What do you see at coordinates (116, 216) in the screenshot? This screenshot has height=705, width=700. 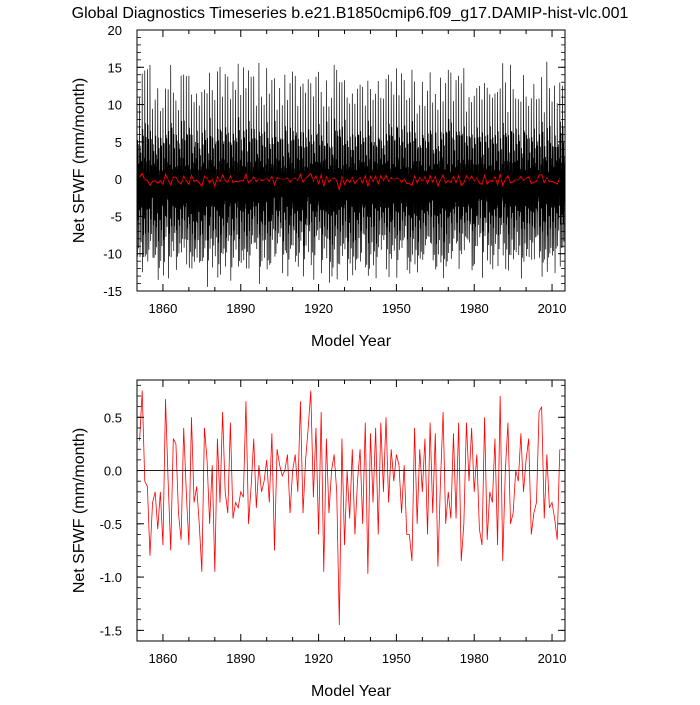 I see `y-tick-label: -5` at bounding box center [116, 216].